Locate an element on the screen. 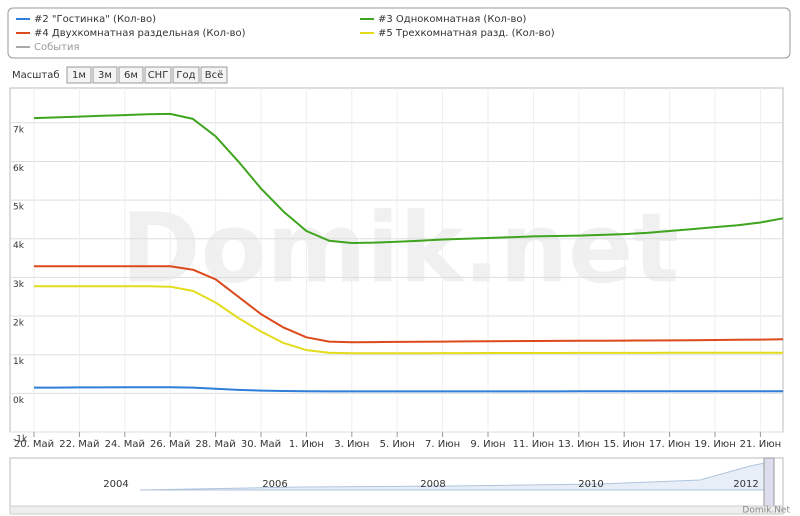 The width and height of the screenshot is (800, 516). y-tick-label: 6k is located at coordinates (19, 169).